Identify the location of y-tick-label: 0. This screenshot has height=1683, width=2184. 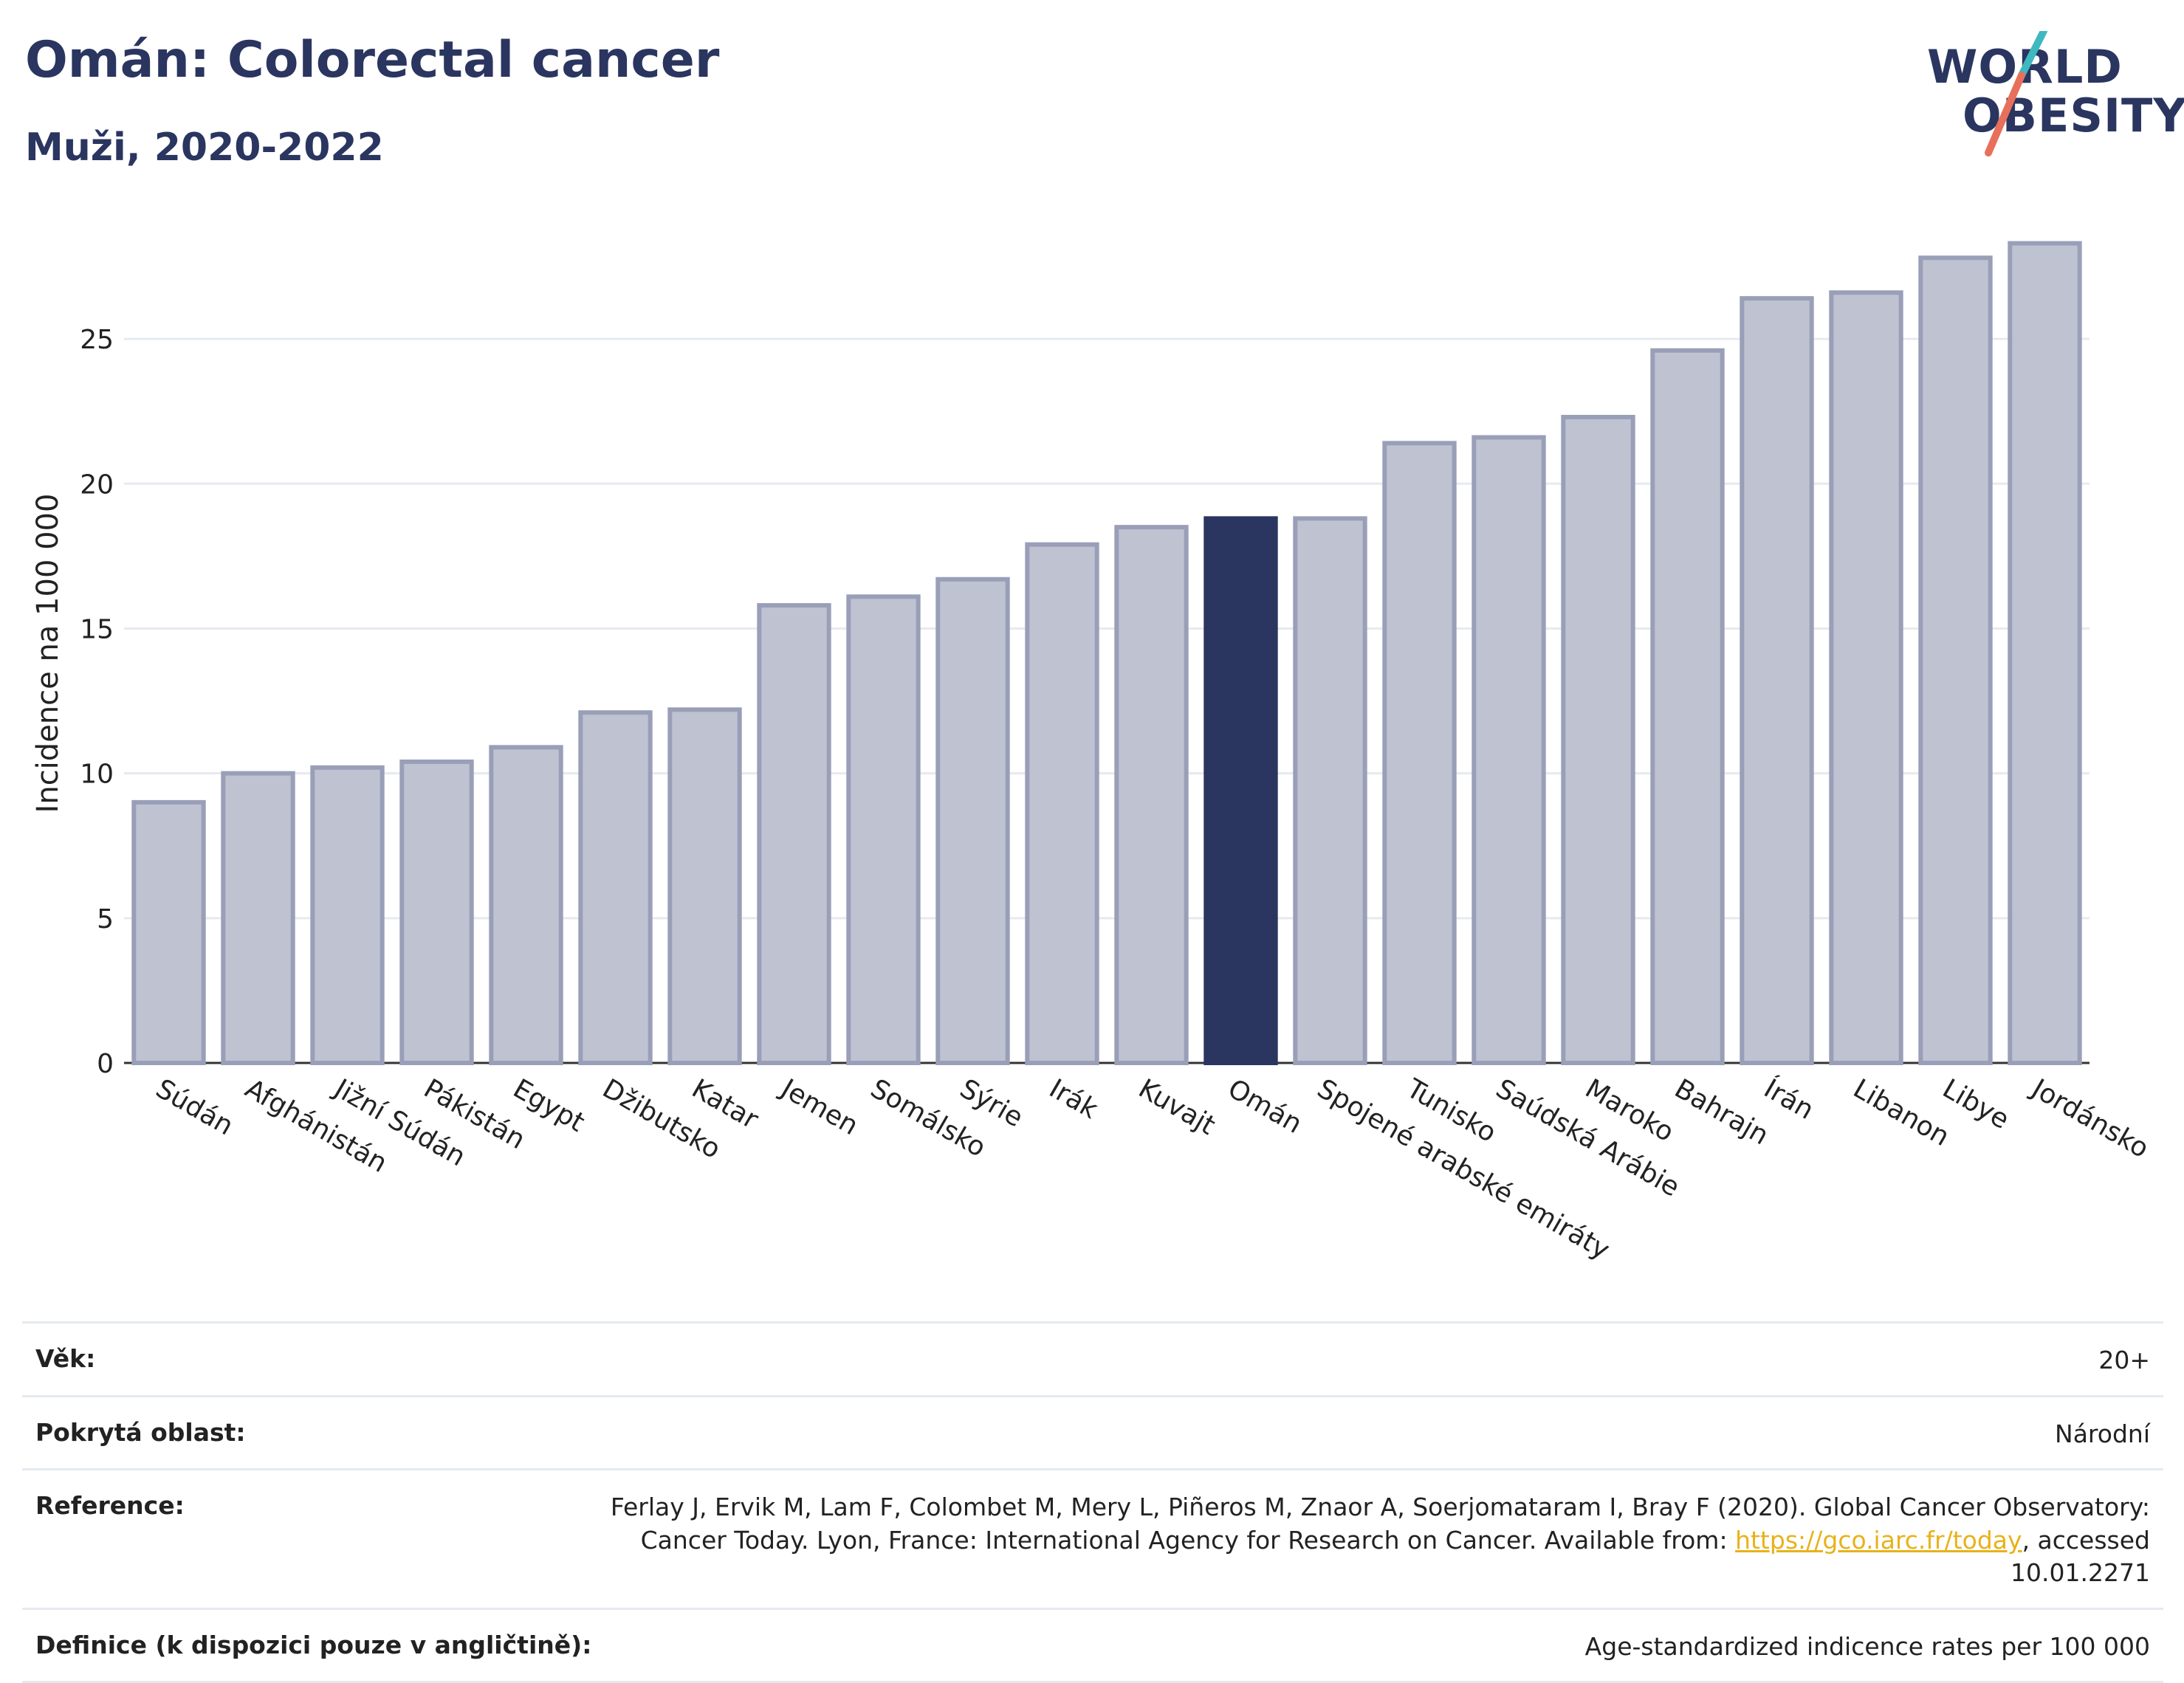
(105, 1064).